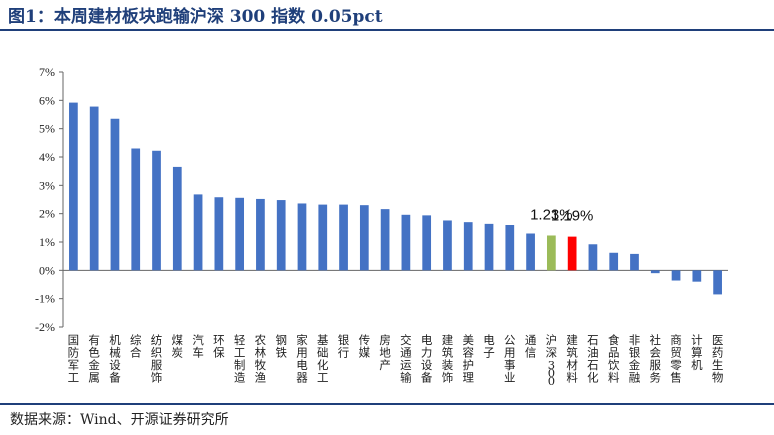 The width and height of the screenshot is (774, 435). I want to click on category-label: 汽车, so click(198, 346).